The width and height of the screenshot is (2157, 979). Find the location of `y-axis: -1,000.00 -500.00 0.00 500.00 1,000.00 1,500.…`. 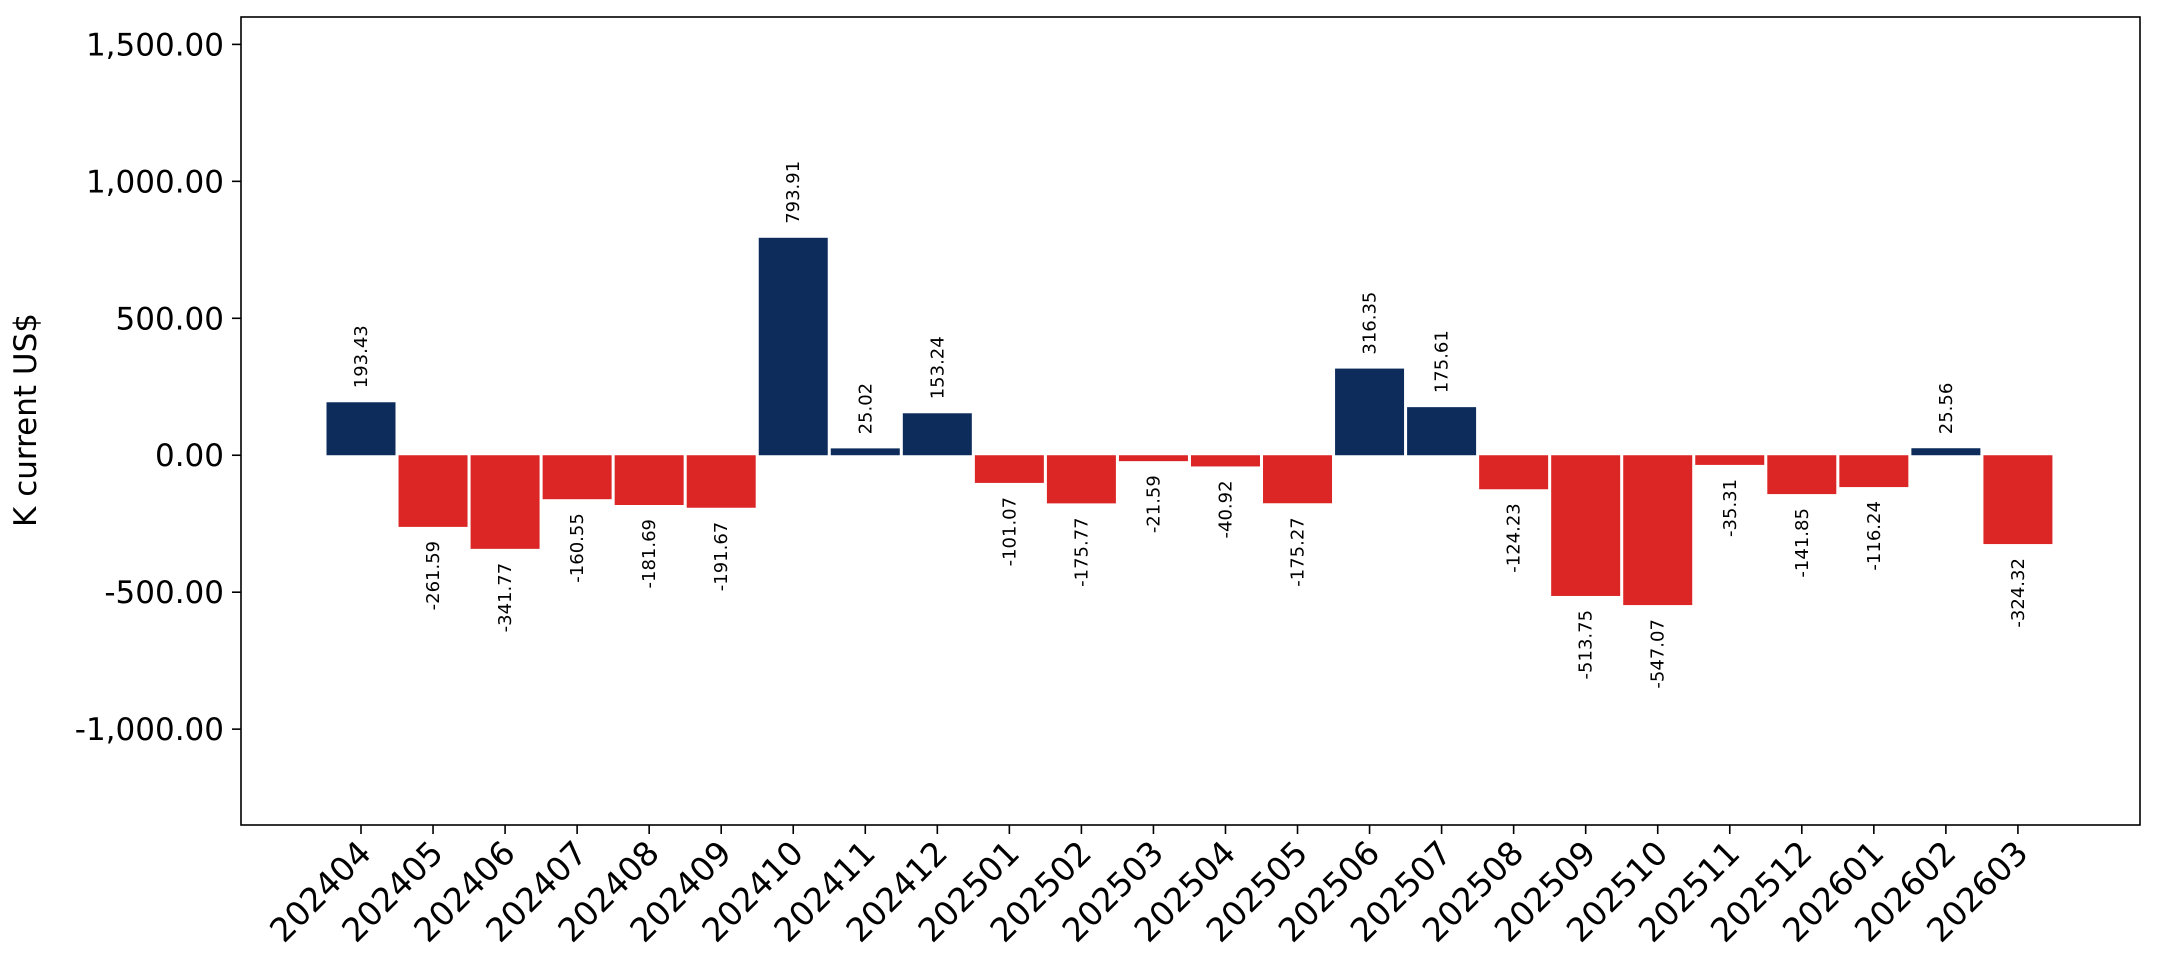

y-axis: -1,000.00 -500.00 0.00 500.00 1,000.00 1,500.… is located at coordinates (158, 387).